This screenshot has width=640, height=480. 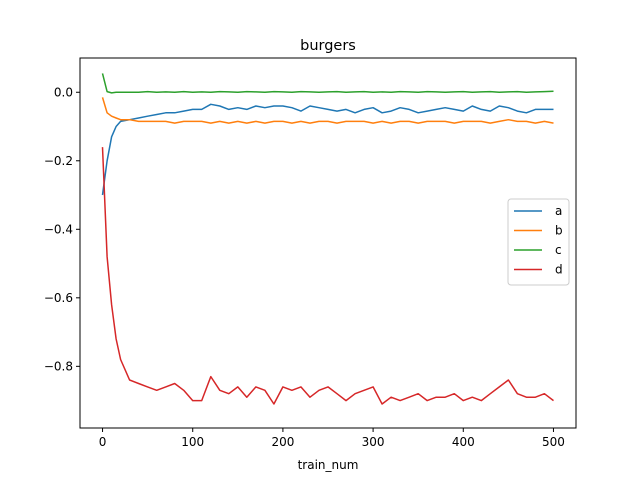 What do you see at coordinates (58, 229) in the screenshot?
I see `y-tick-label: −0.4` at bounding box center [58, 229].